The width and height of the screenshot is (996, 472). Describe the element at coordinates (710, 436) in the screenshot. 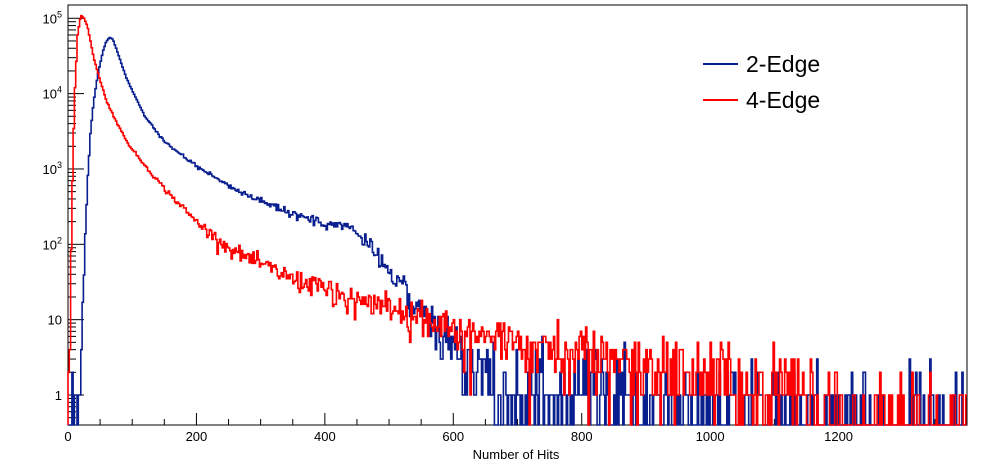

I see `x-tick-label: 1000` at that location.